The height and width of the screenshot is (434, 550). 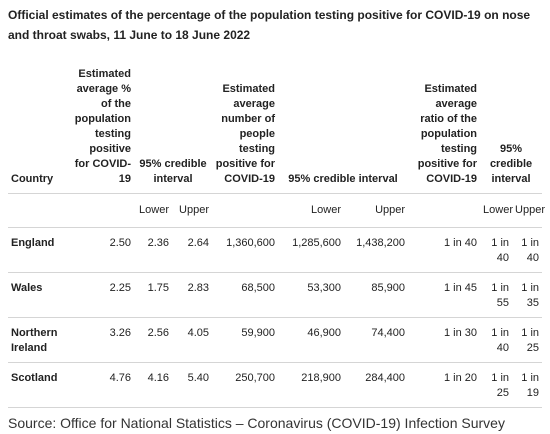 I want to click on number-upper-cell: 1,438,200, so click(x=376, y=249).